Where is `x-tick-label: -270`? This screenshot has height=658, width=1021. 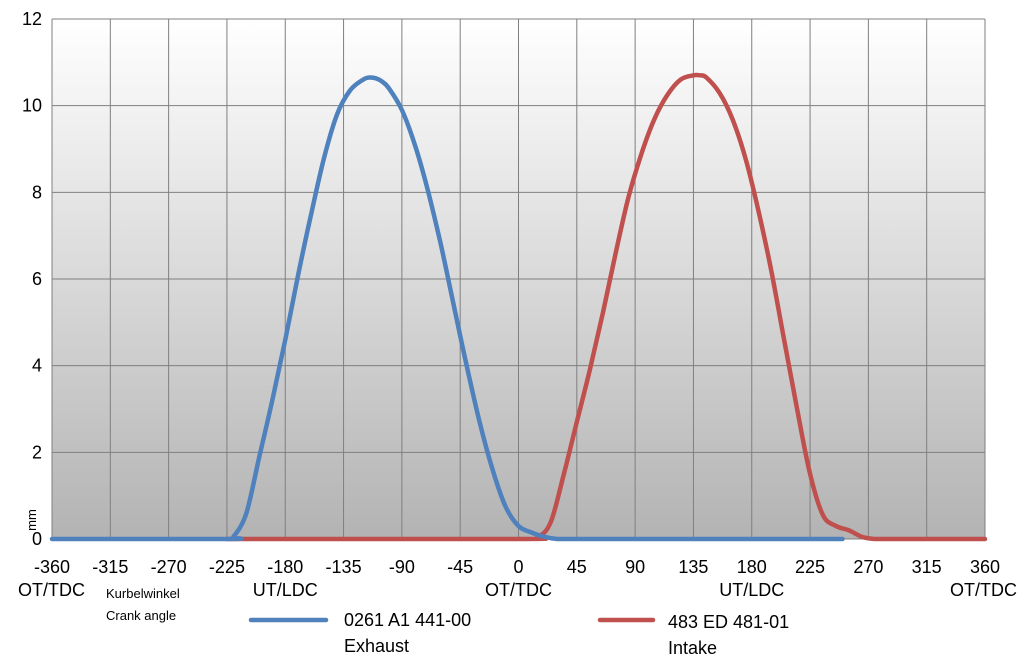
x-tick-label: -270 is located at coordinates (169, 567).